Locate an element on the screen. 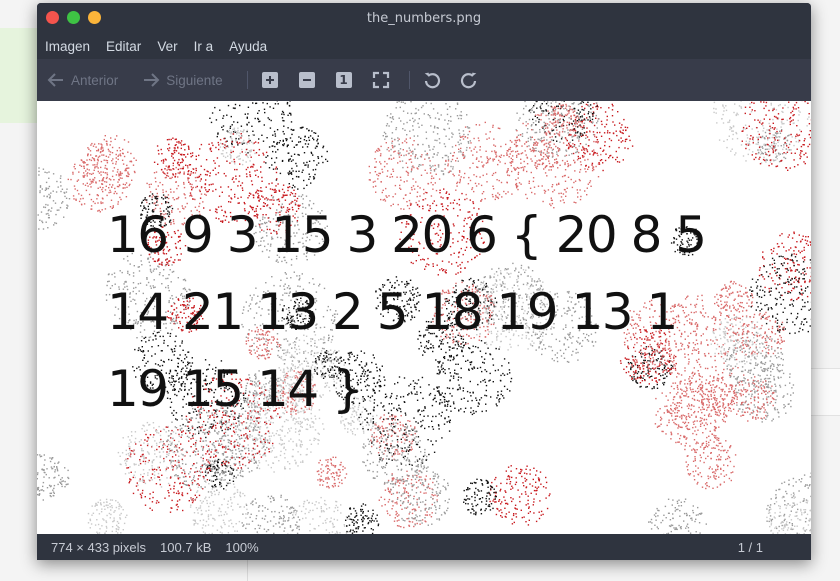 This screenshot has height=581, width=840. menu-ayuda: Ayuda is located at coordinates (248, 46).